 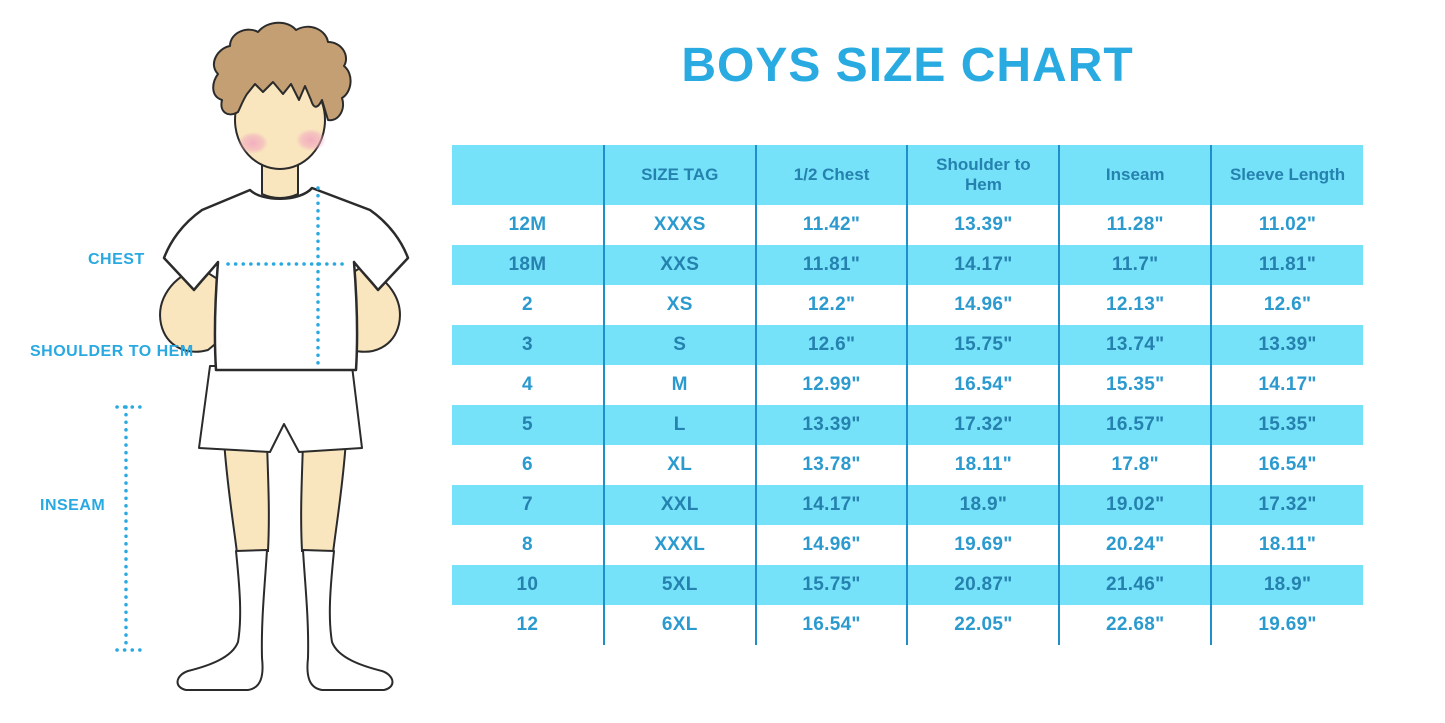 What do you see at coordinates (73, 505) in the screenshot?
I see `inseam-label: INSEAM` at bounding box center [73, 505].